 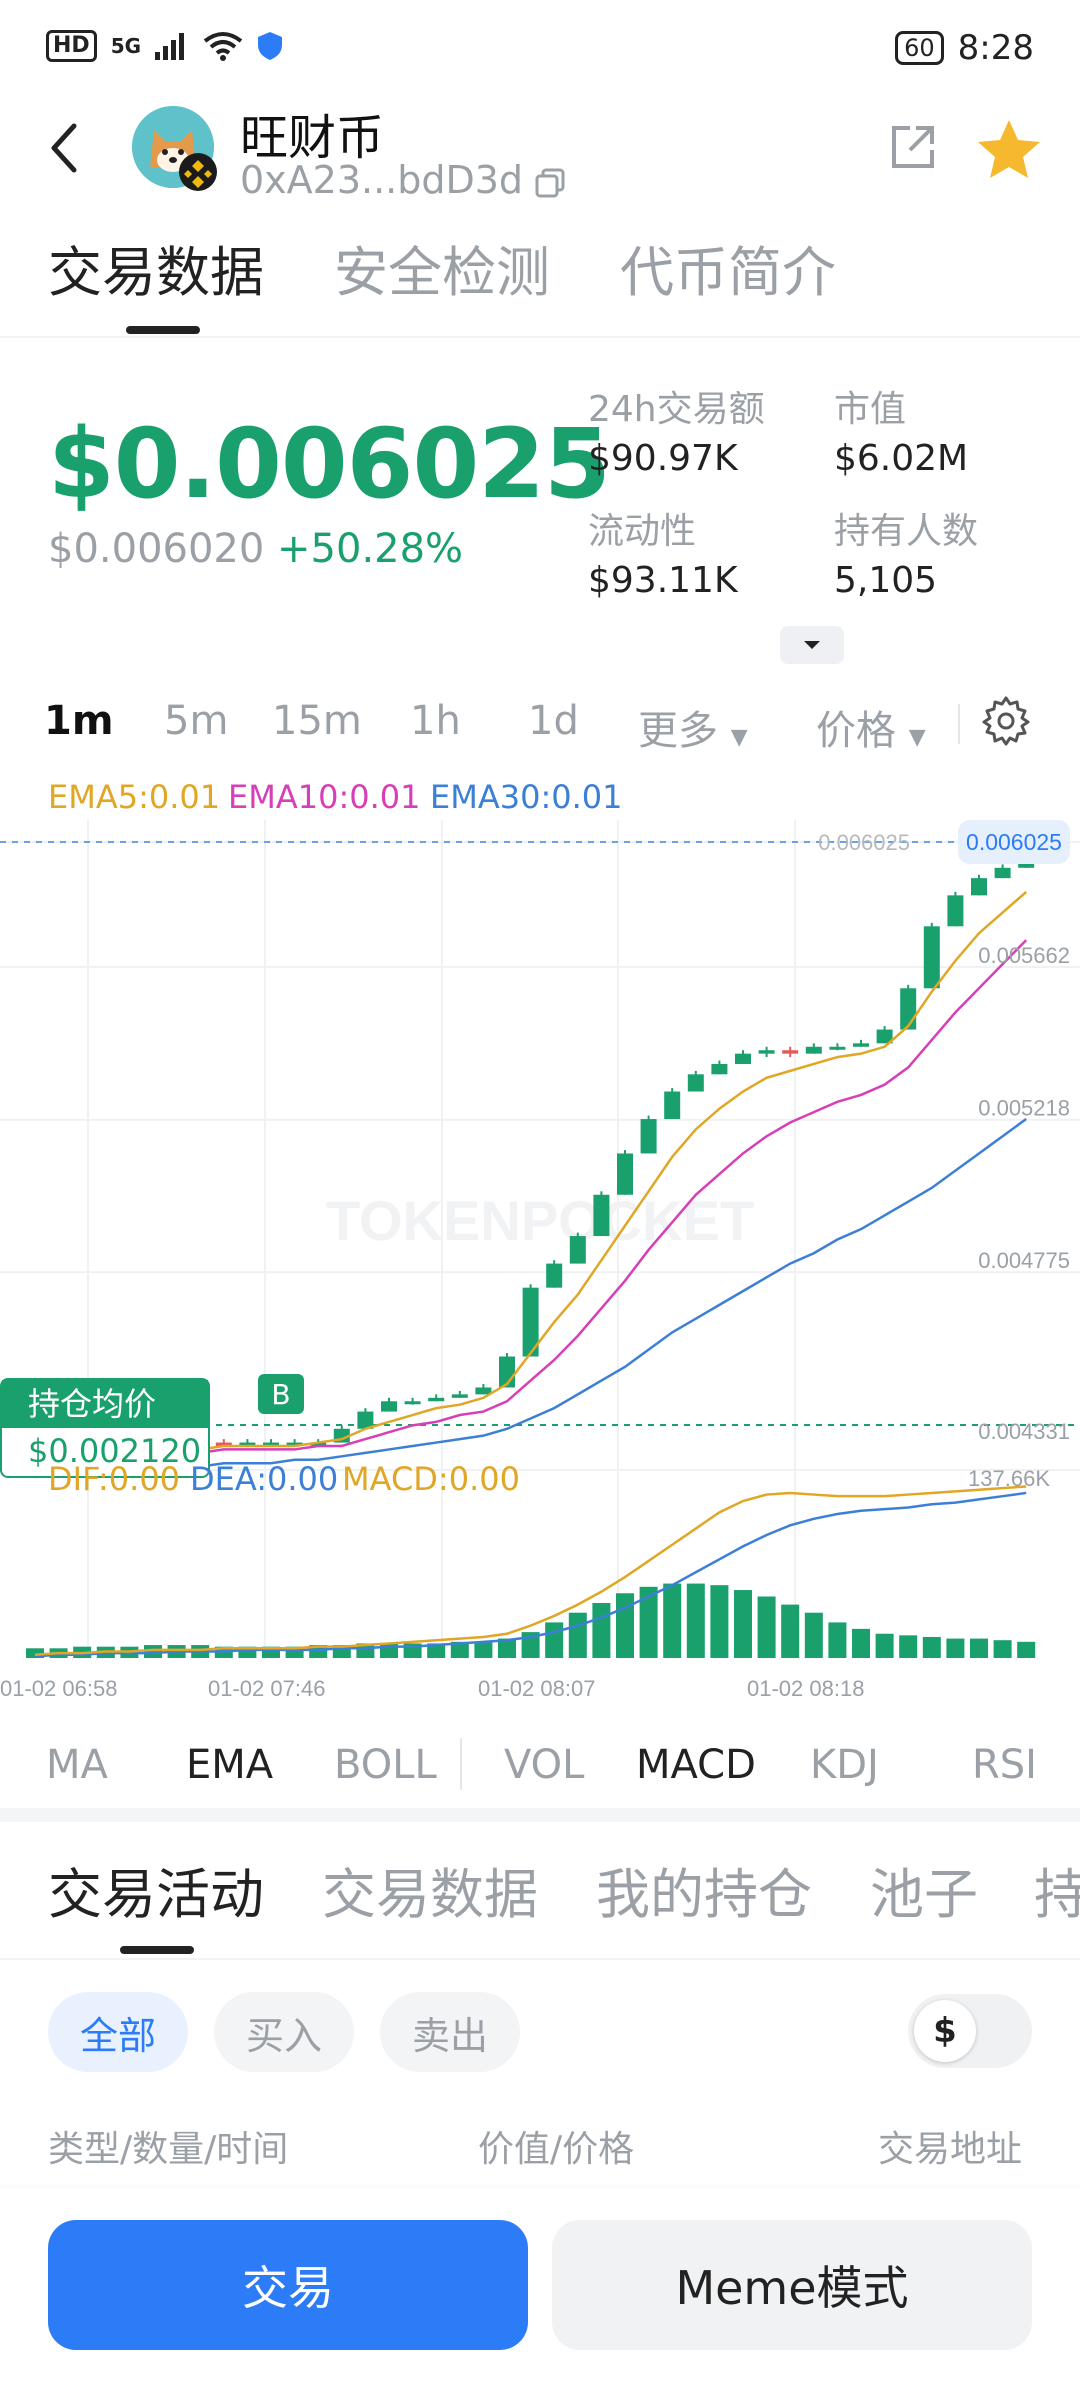 What do you see at coordinates (385, 1765) in the screenshot?
I see `indicator-boll: BOLL` at bounding box center [385, 1765].